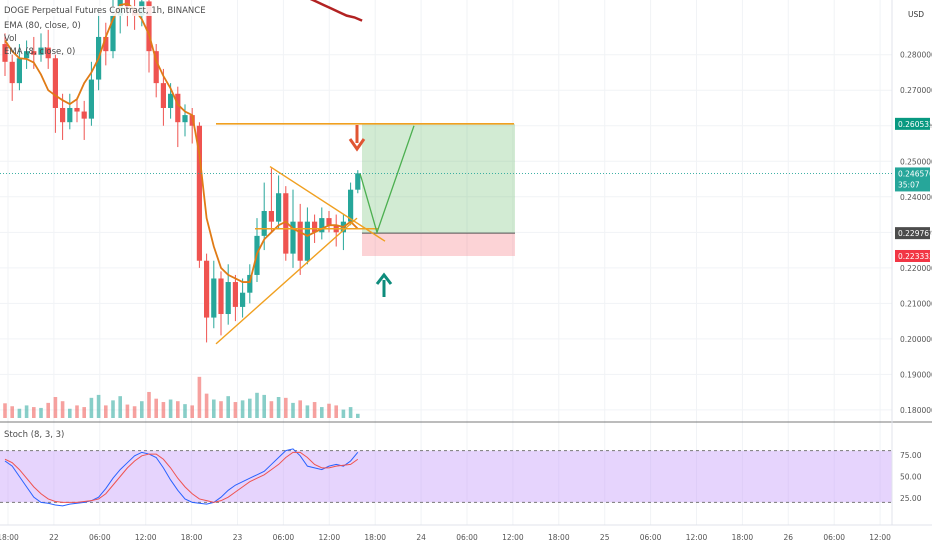 Image resolution: width=932 pixels, height=550 pixels. What do you see at coordinates (916, 14) in the screenshot?
I see `currency-label: USD` at bounding box center [916, 14].